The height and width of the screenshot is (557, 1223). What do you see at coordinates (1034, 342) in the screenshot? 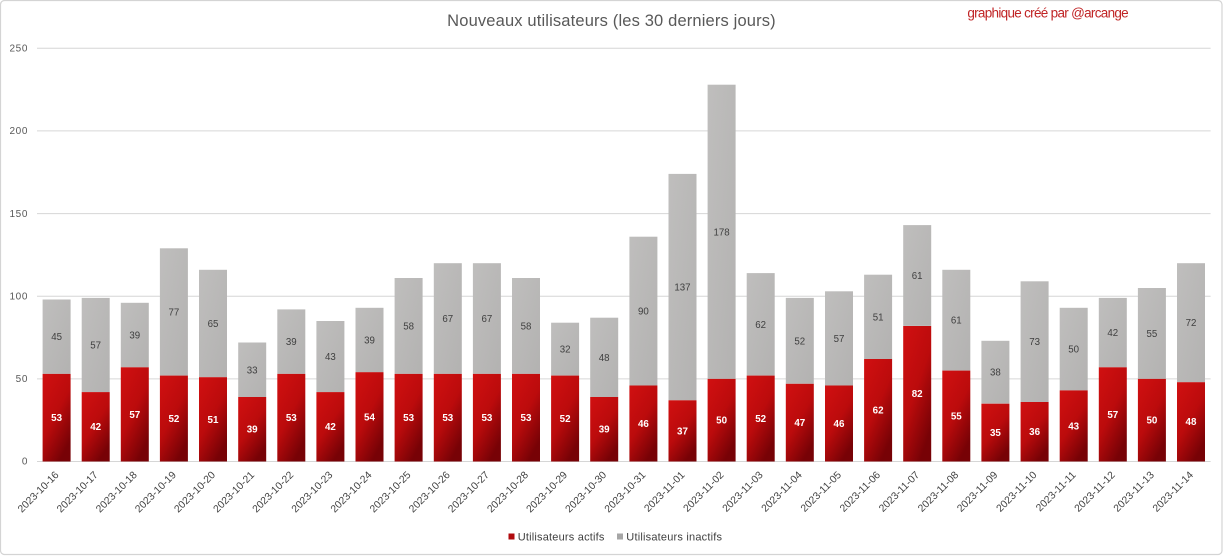
I see `svg-text: 73` at bounding box center [1034, 342].